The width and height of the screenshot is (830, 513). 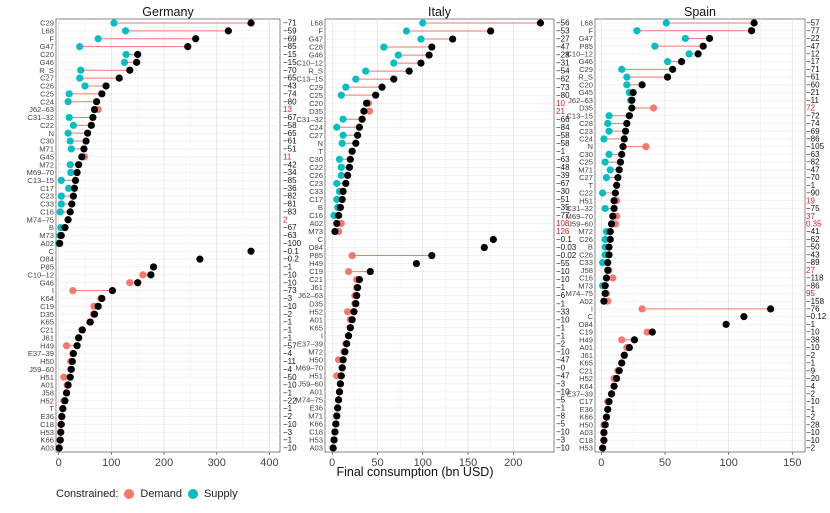 I want to click on pct-label: −86, so click(x=813, y=285).